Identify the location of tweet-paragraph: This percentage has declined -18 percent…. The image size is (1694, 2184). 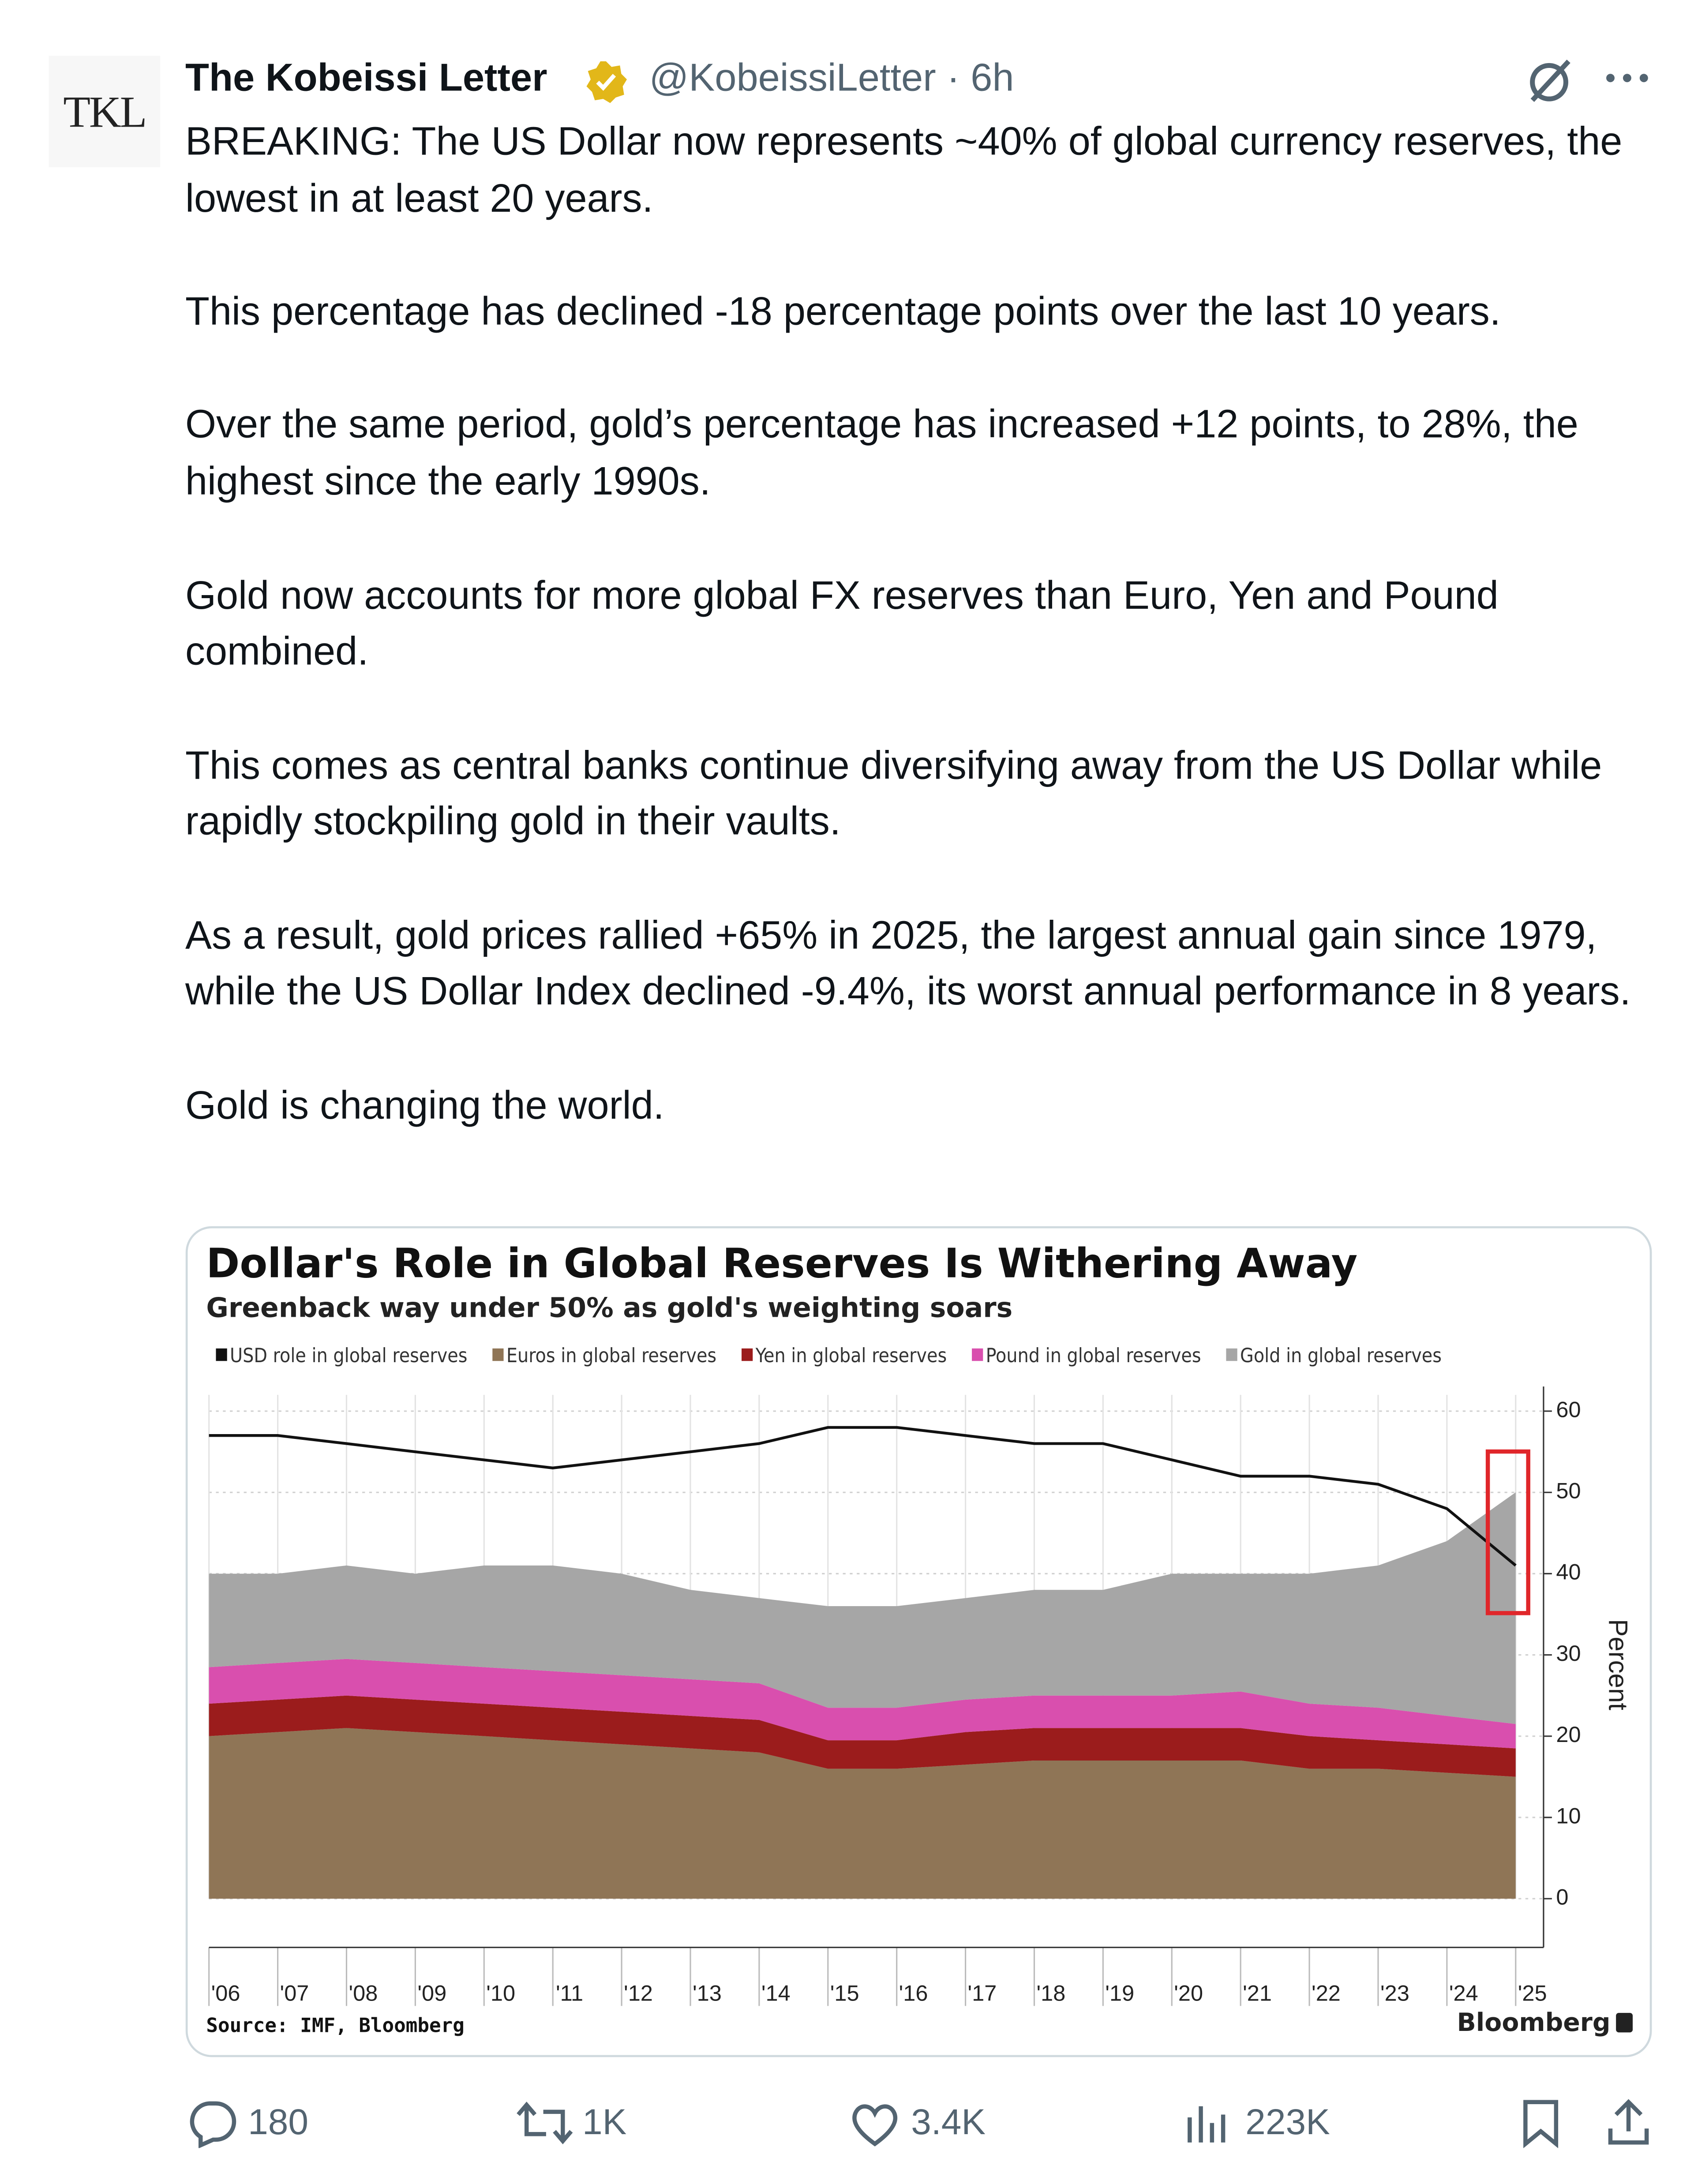
(843, 312).